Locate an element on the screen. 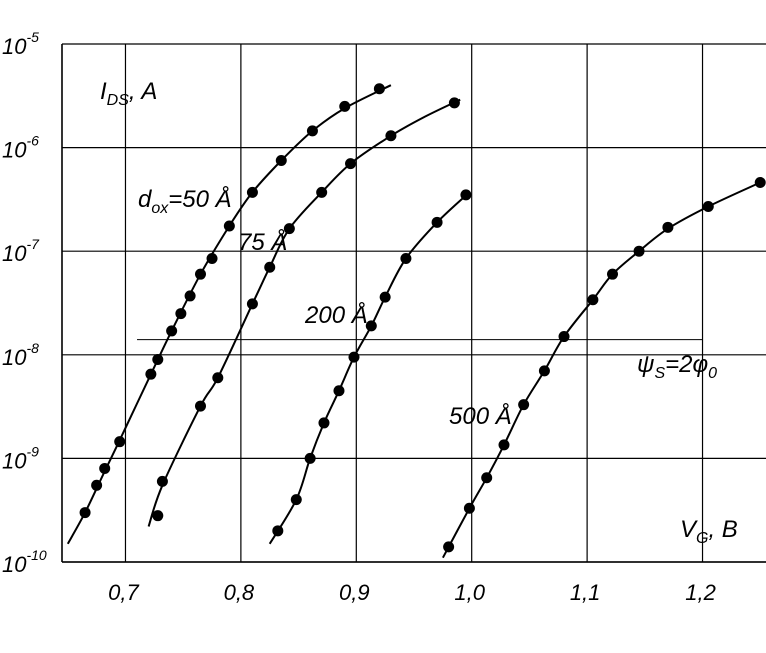  reference-line-label-main: ψ is located at coordinates (645, 364).